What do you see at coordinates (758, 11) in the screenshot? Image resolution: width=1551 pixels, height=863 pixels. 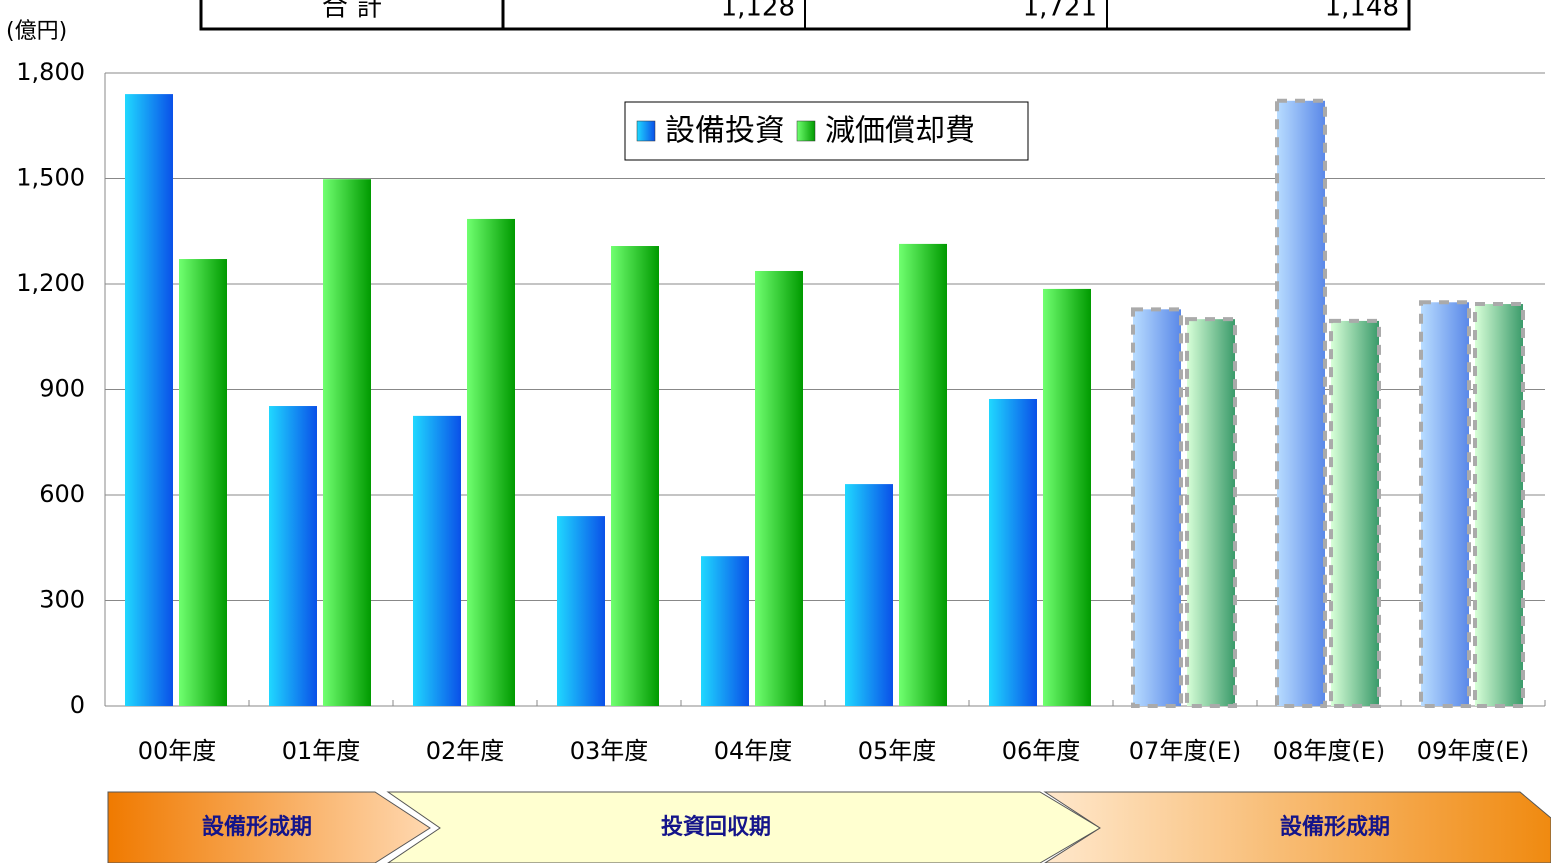 I see `table-cell: 1,128` at bounding box center [758, 11].